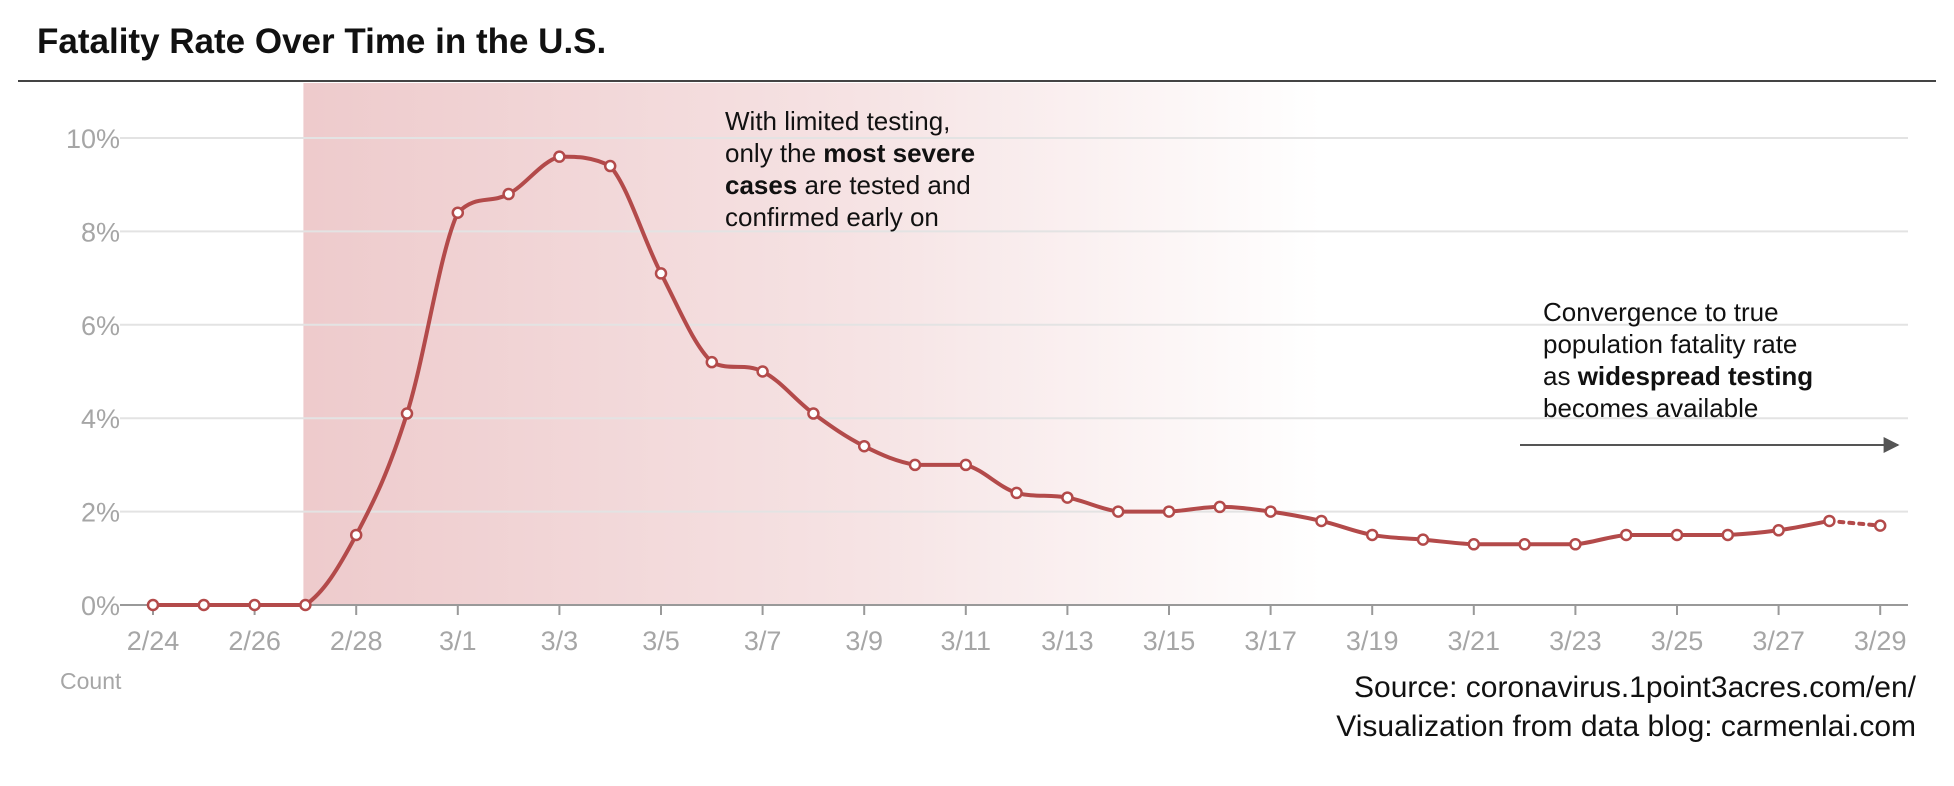 This screenshot has width=1954, height=786. Describe the element at coordinates (1778, 641) in the screenshot. I see `x-tick-label: 3/27` at that location.